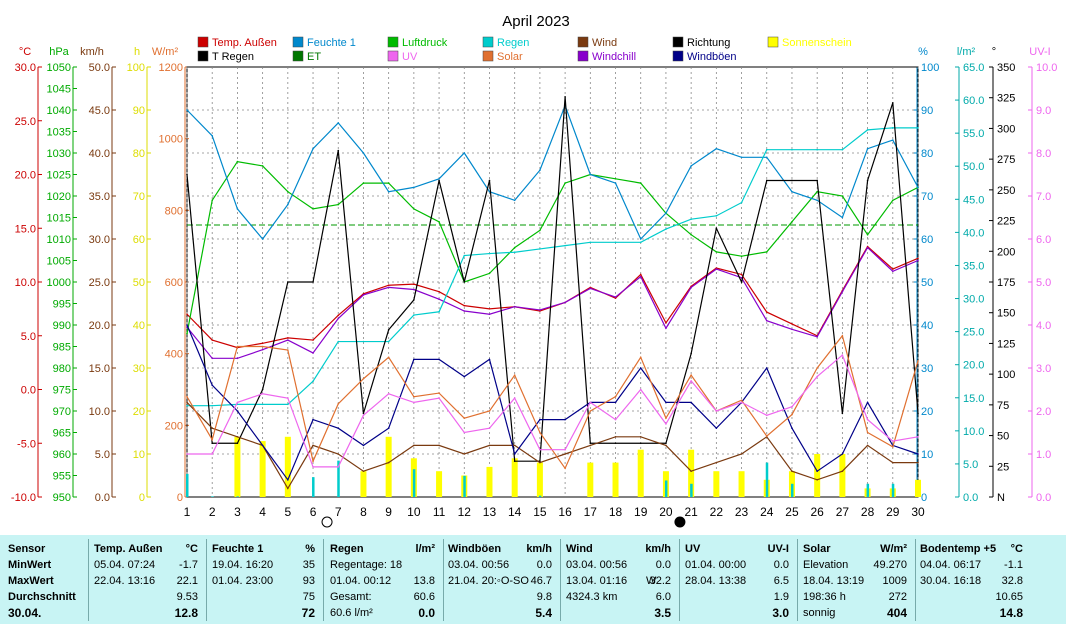 The image size is (1066, 624). What do you see at coordinates (544, 597) in the screenshot?
I see `gust-average: 9.8` at bounding box center [544, 597].